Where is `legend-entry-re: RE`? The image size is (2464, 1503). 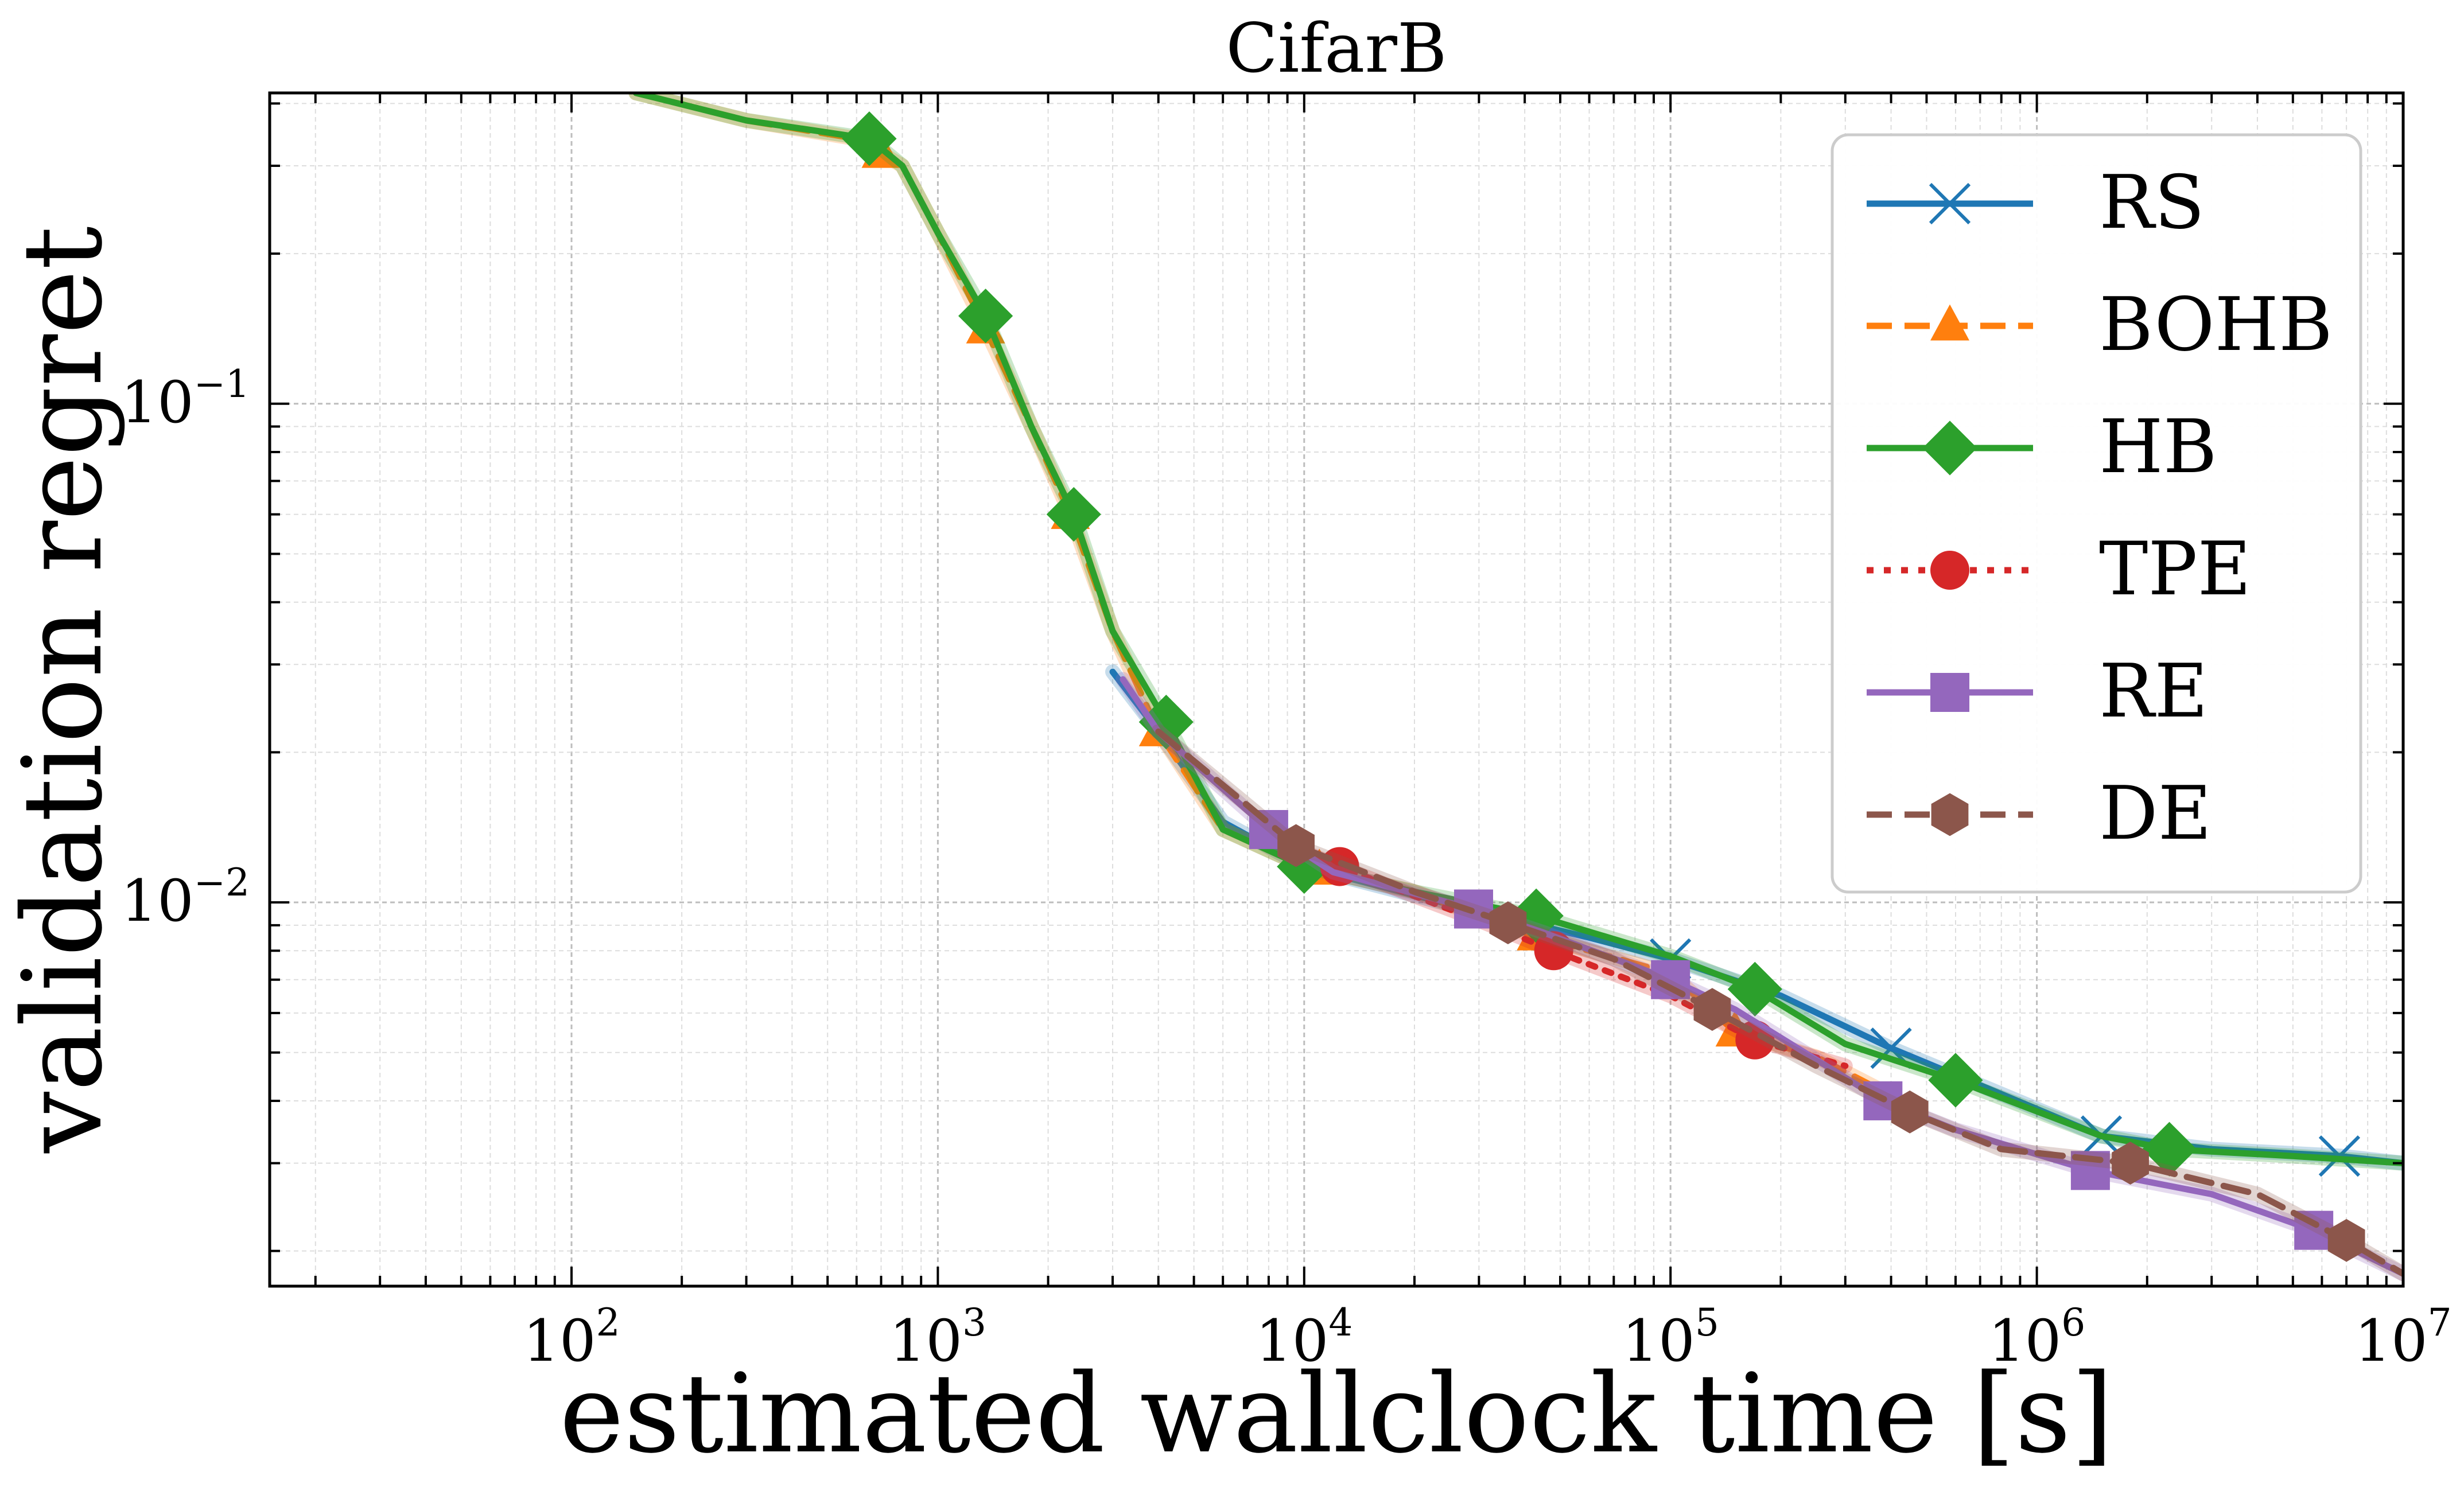
legend-entry-re: RE is located at coordinates (2038, 691).